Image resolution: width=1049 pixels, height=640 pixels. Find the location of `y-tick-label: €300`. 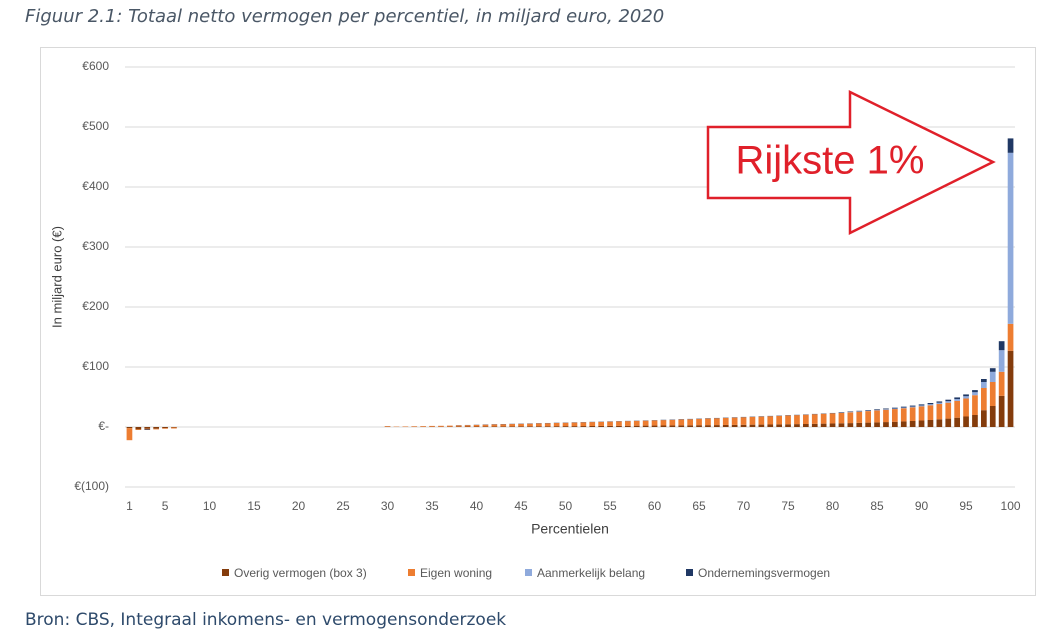

y-tick-label: €300 is located at coordinates (95, 246).